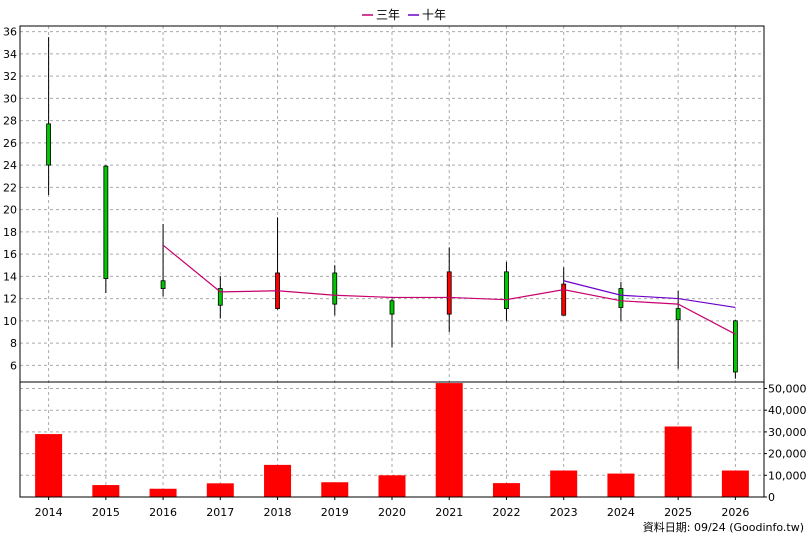 This screenshot has width=808, height=540. I want to click on volume-axis-right: 0 10,000 20,000 30,000 40,000 50,000, so click(785, 443).